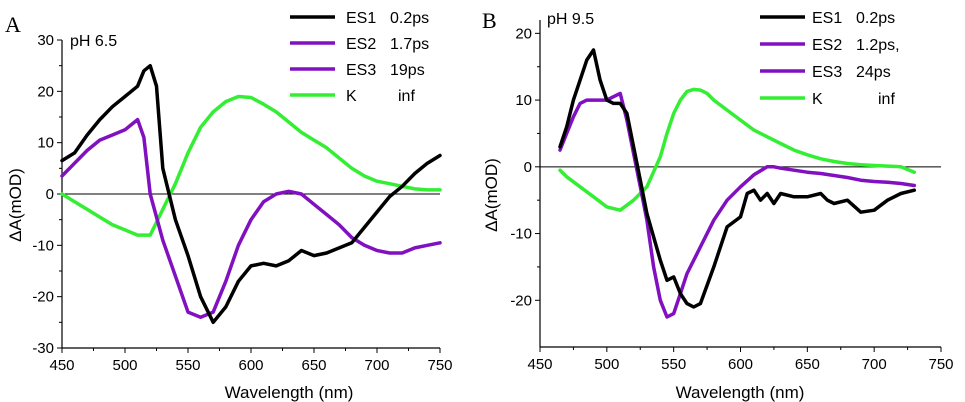 This screenshot has width=965, height=402. Describe the element at coordinates (489, 20) in the screenshot. I see `panel-label: B` at that location.